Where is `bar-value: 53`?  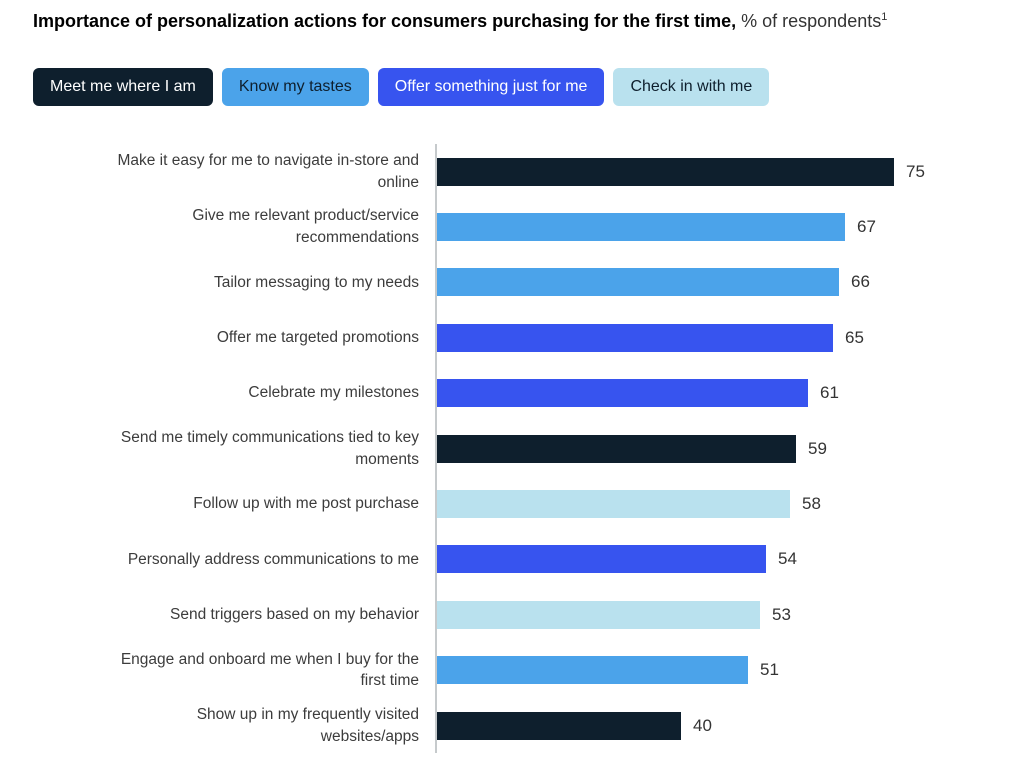
bar-value: 53 is located at coordinates (781, 614).